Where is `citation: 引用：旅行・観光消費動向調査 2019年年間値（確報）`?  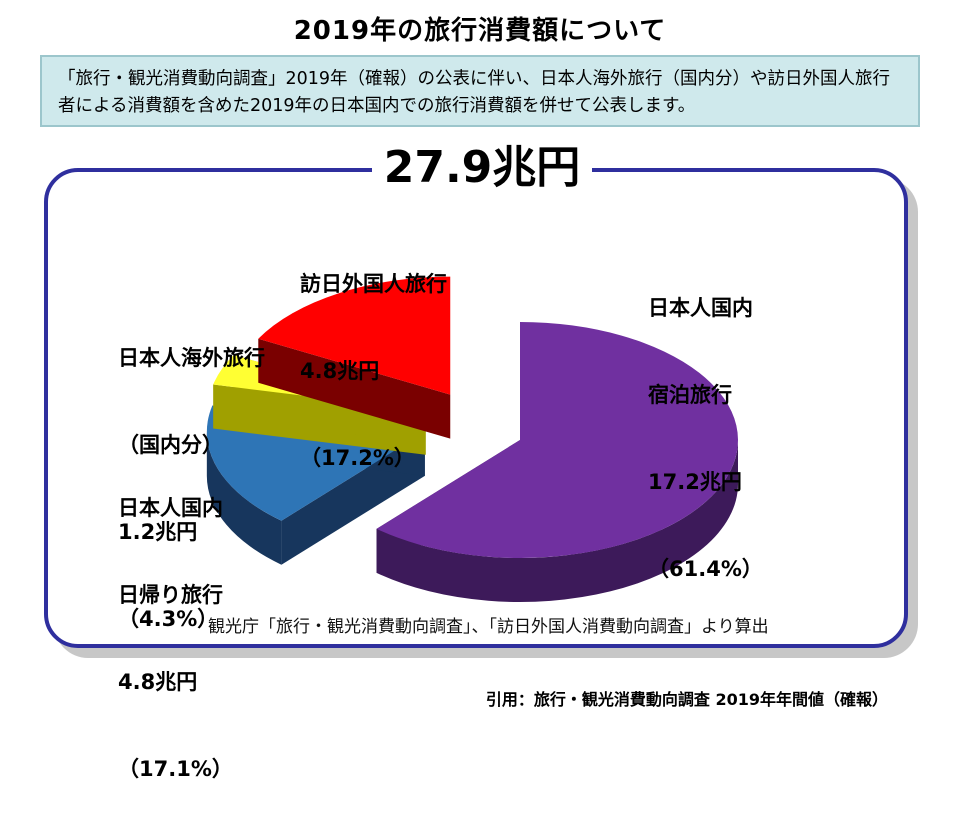
citation: 引用：旅行・観光消費動向調査 2019年年間値（確報） is located at coordinates (686, 699).